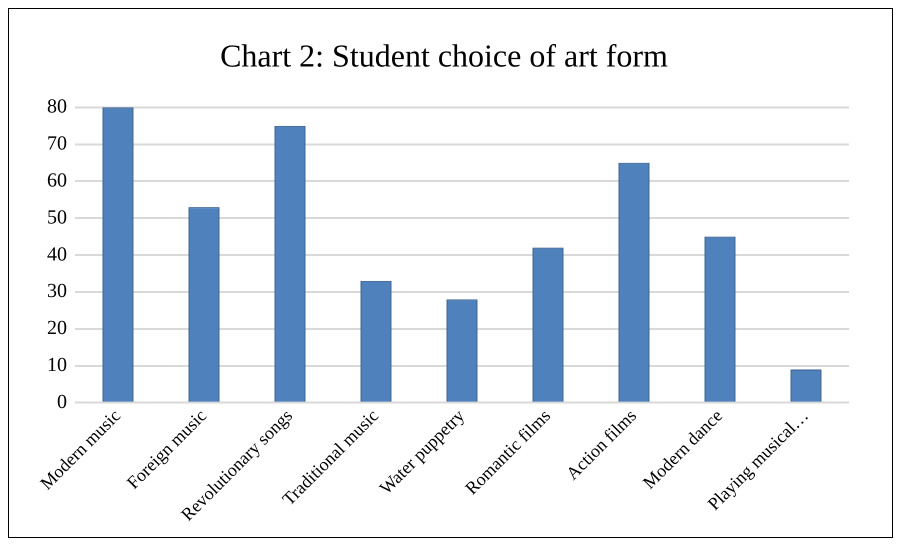  Describe the element at coordinates (62, 401) in the screenshot. I see `y-tick-label: 0` at that location.